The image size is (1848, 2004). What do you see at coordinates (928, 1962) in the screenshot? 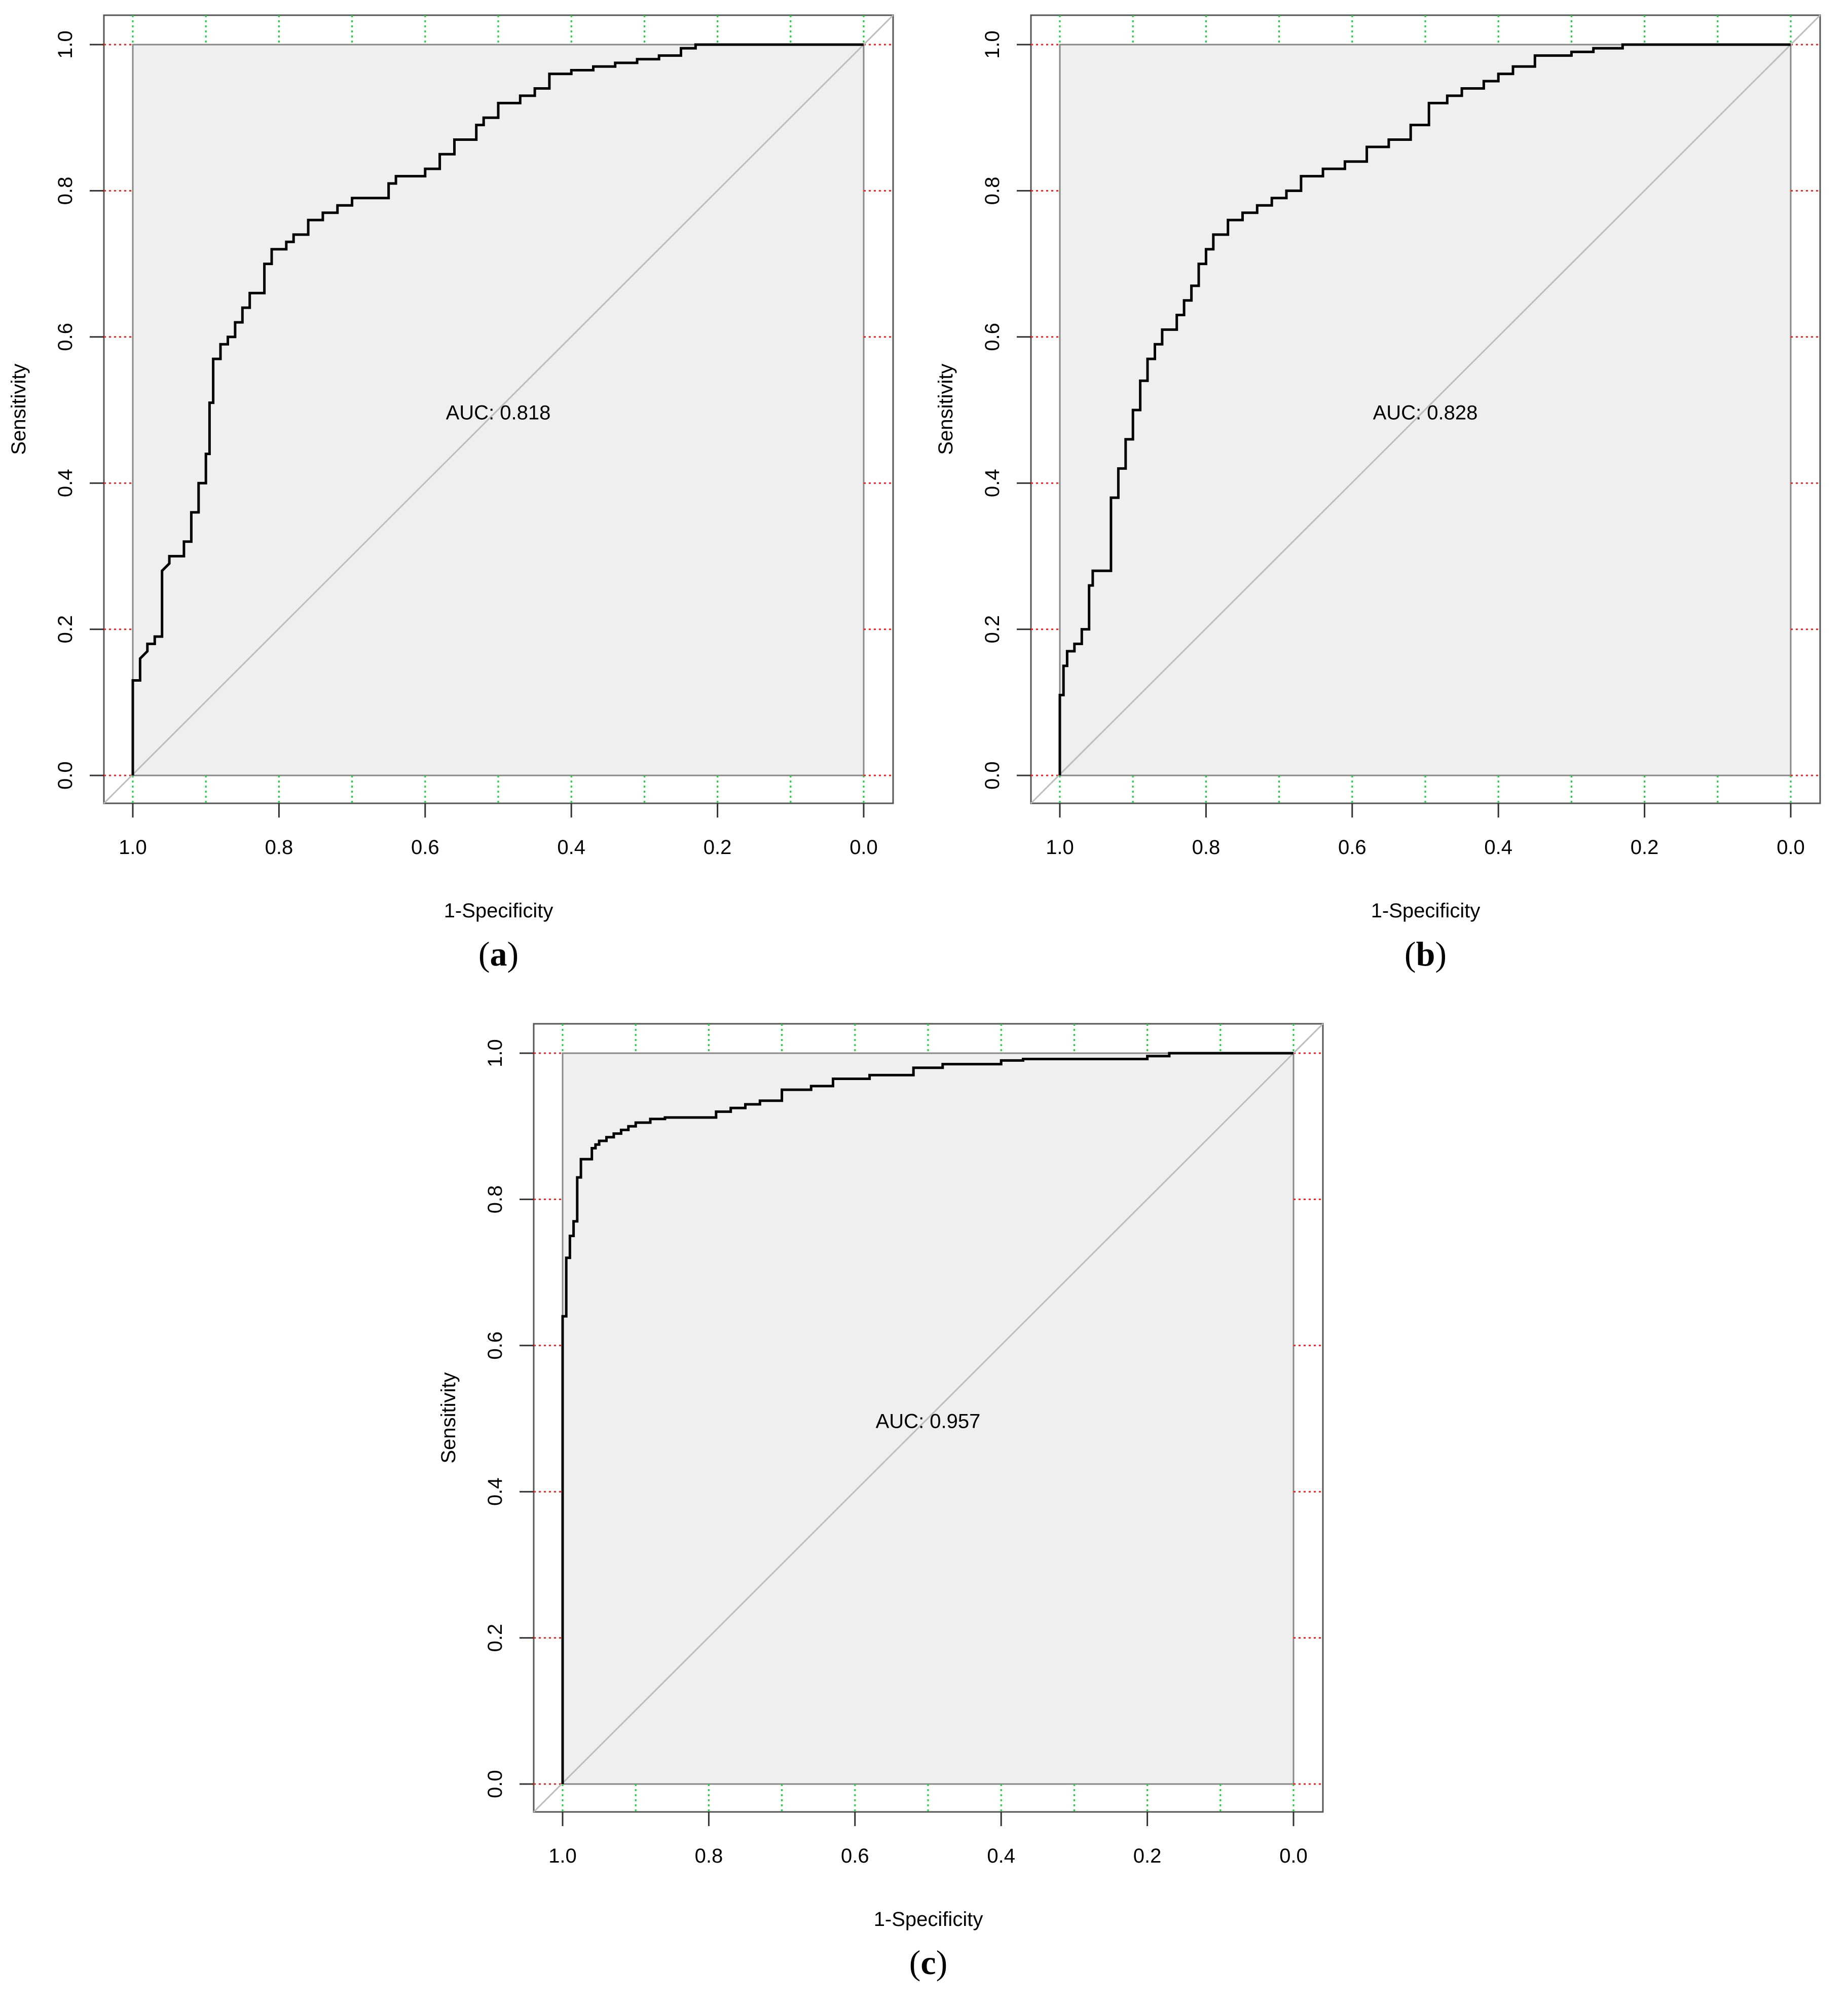
I see `panel-label: (c)` at bounding box center [928, 1962].